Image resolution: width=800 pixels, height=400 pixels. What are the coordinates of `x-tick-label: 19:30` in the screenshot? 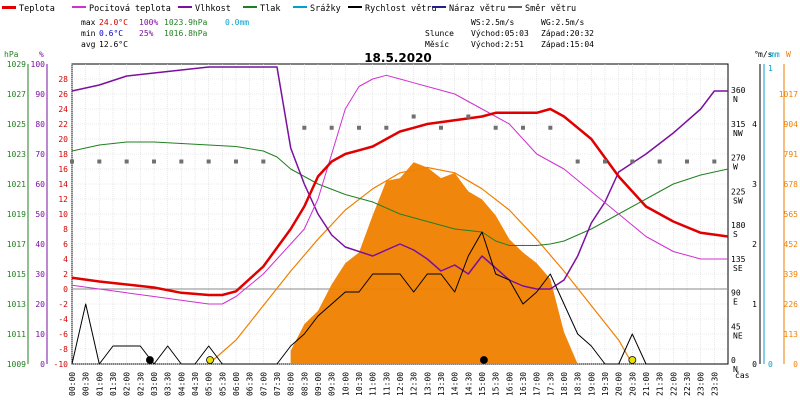 It's located at (605, 384).